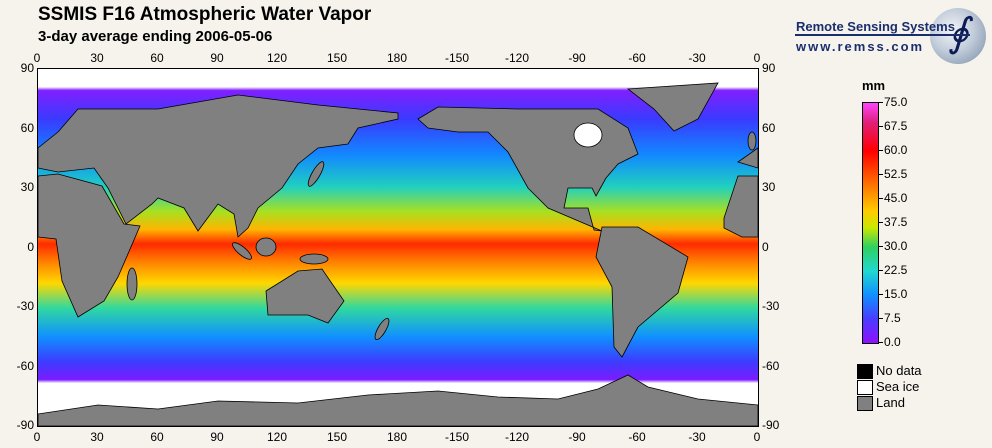 Image resolution: width=992 pixels, height=448 pixels. I want to click on colorbar, so click(870, 223).